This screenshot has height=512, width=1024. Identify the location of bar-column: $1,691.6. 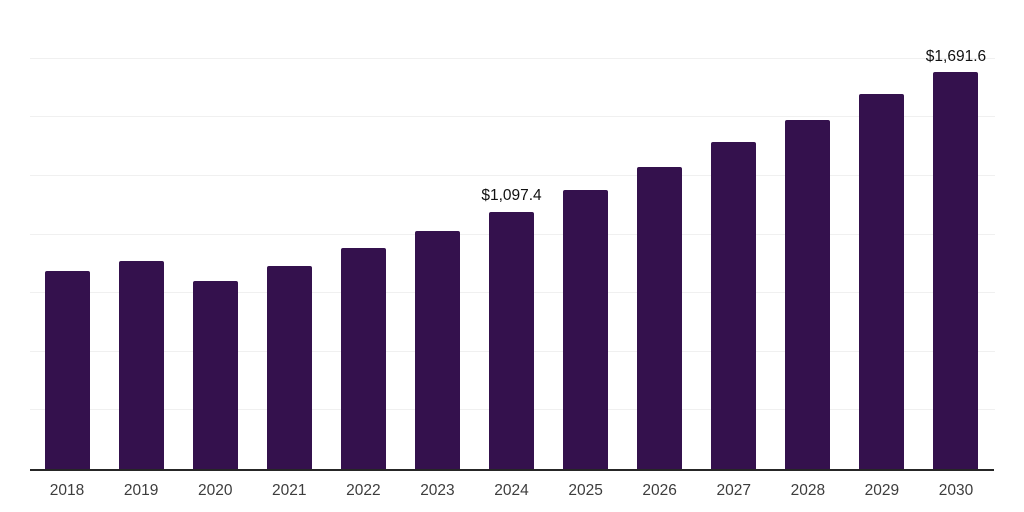
(956, 234).